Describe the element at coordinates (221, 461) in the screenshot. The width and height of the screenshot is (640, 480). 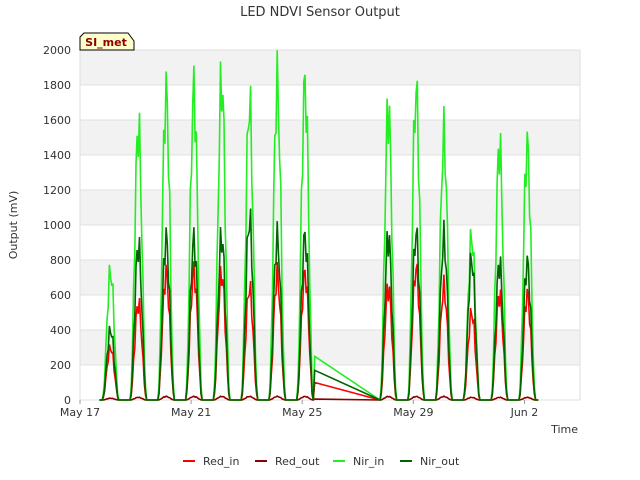
I see `legend-label: Red_in` at that location.